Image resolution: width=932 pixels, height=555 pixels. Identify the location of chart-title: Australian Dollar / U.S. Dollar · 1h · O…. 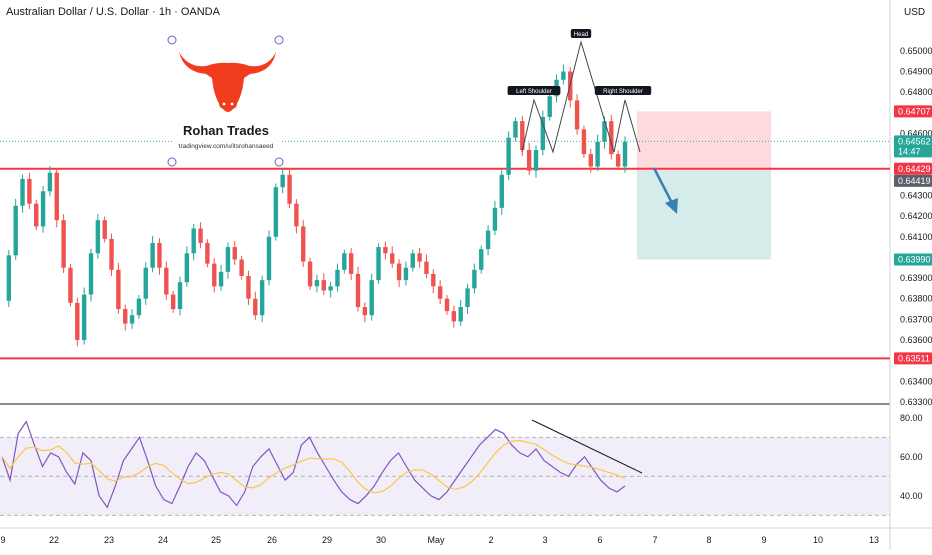
(113, 12).